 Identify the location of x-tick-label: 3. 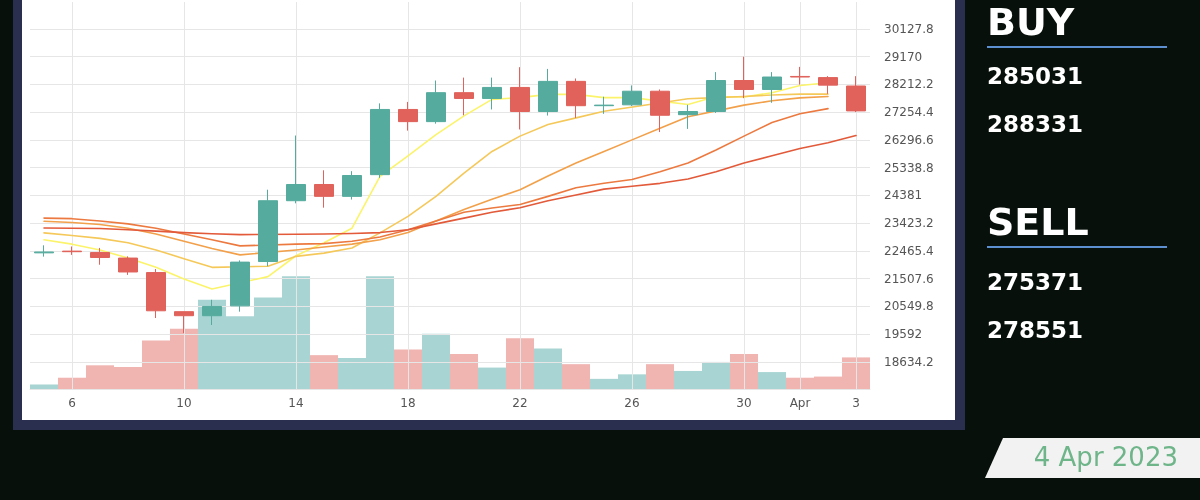
(856, 403).